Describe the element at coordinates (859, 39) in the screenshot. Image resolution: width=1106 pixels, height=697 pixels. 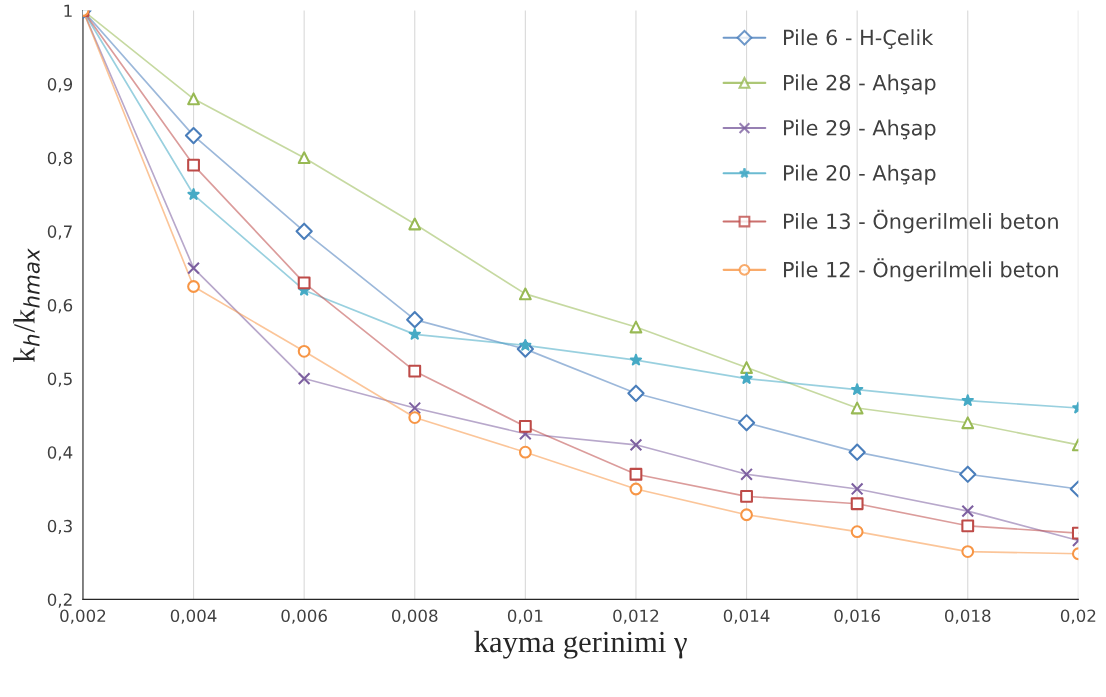
I see `legend-label: Pile 6 - H-Çelik` at that location.